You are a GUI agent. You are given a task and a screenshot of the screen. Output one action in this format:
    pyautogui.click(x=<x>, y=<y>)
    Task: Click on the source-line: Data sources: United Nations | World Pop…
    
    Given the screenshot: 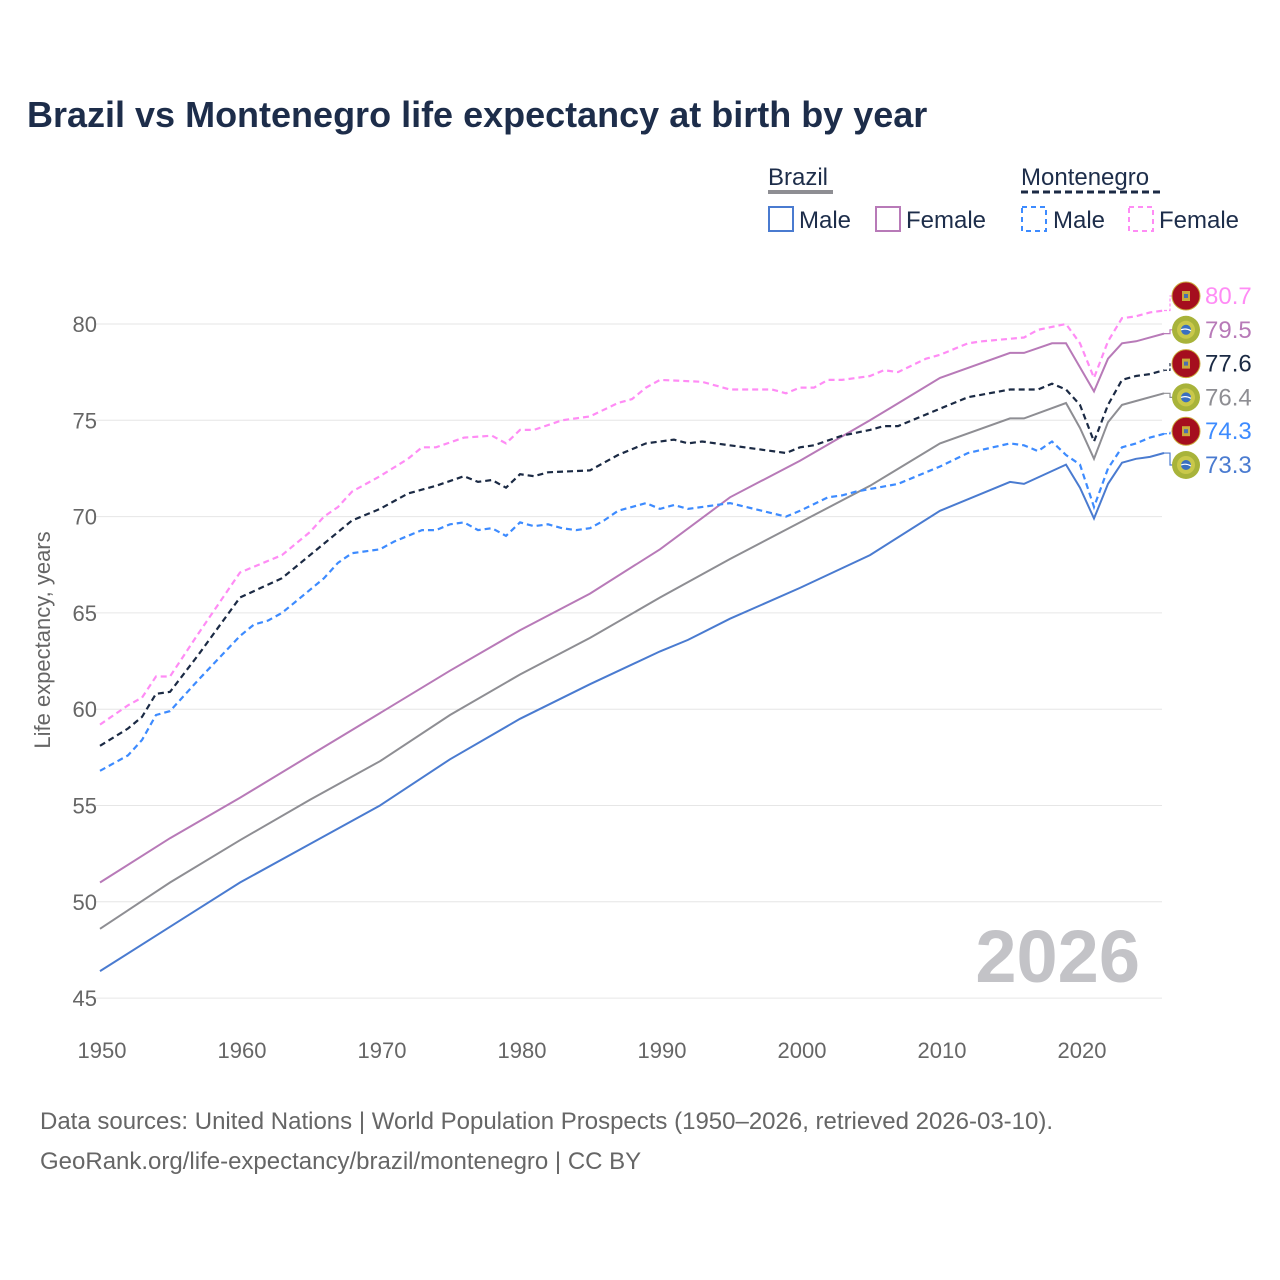 What is the action you would take?
    pyautogui.click(x=547, y=1121)
    